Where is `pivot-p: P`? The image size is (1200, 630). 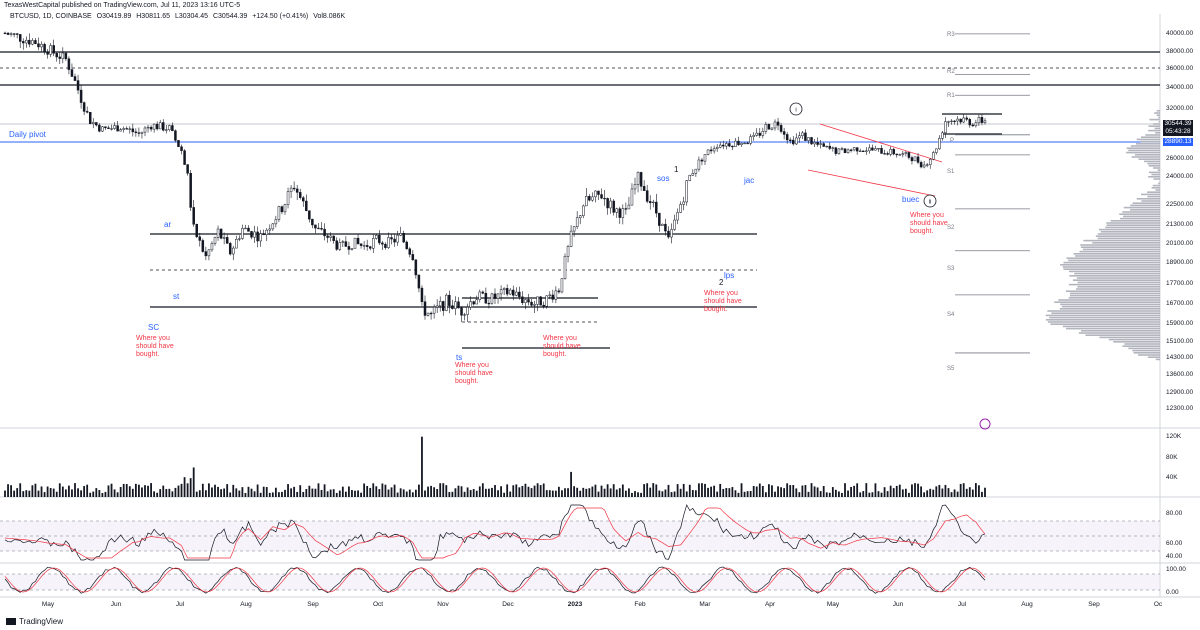 pivot-p: P is located at coordinates (952, 141).